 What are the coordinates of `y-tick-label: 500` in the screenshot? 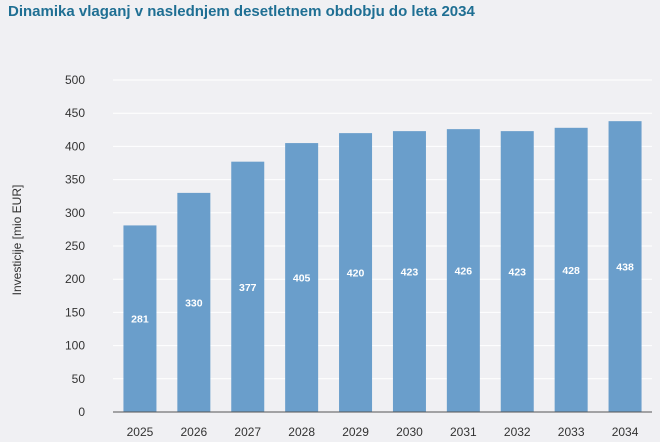 It's located at (75, 80).